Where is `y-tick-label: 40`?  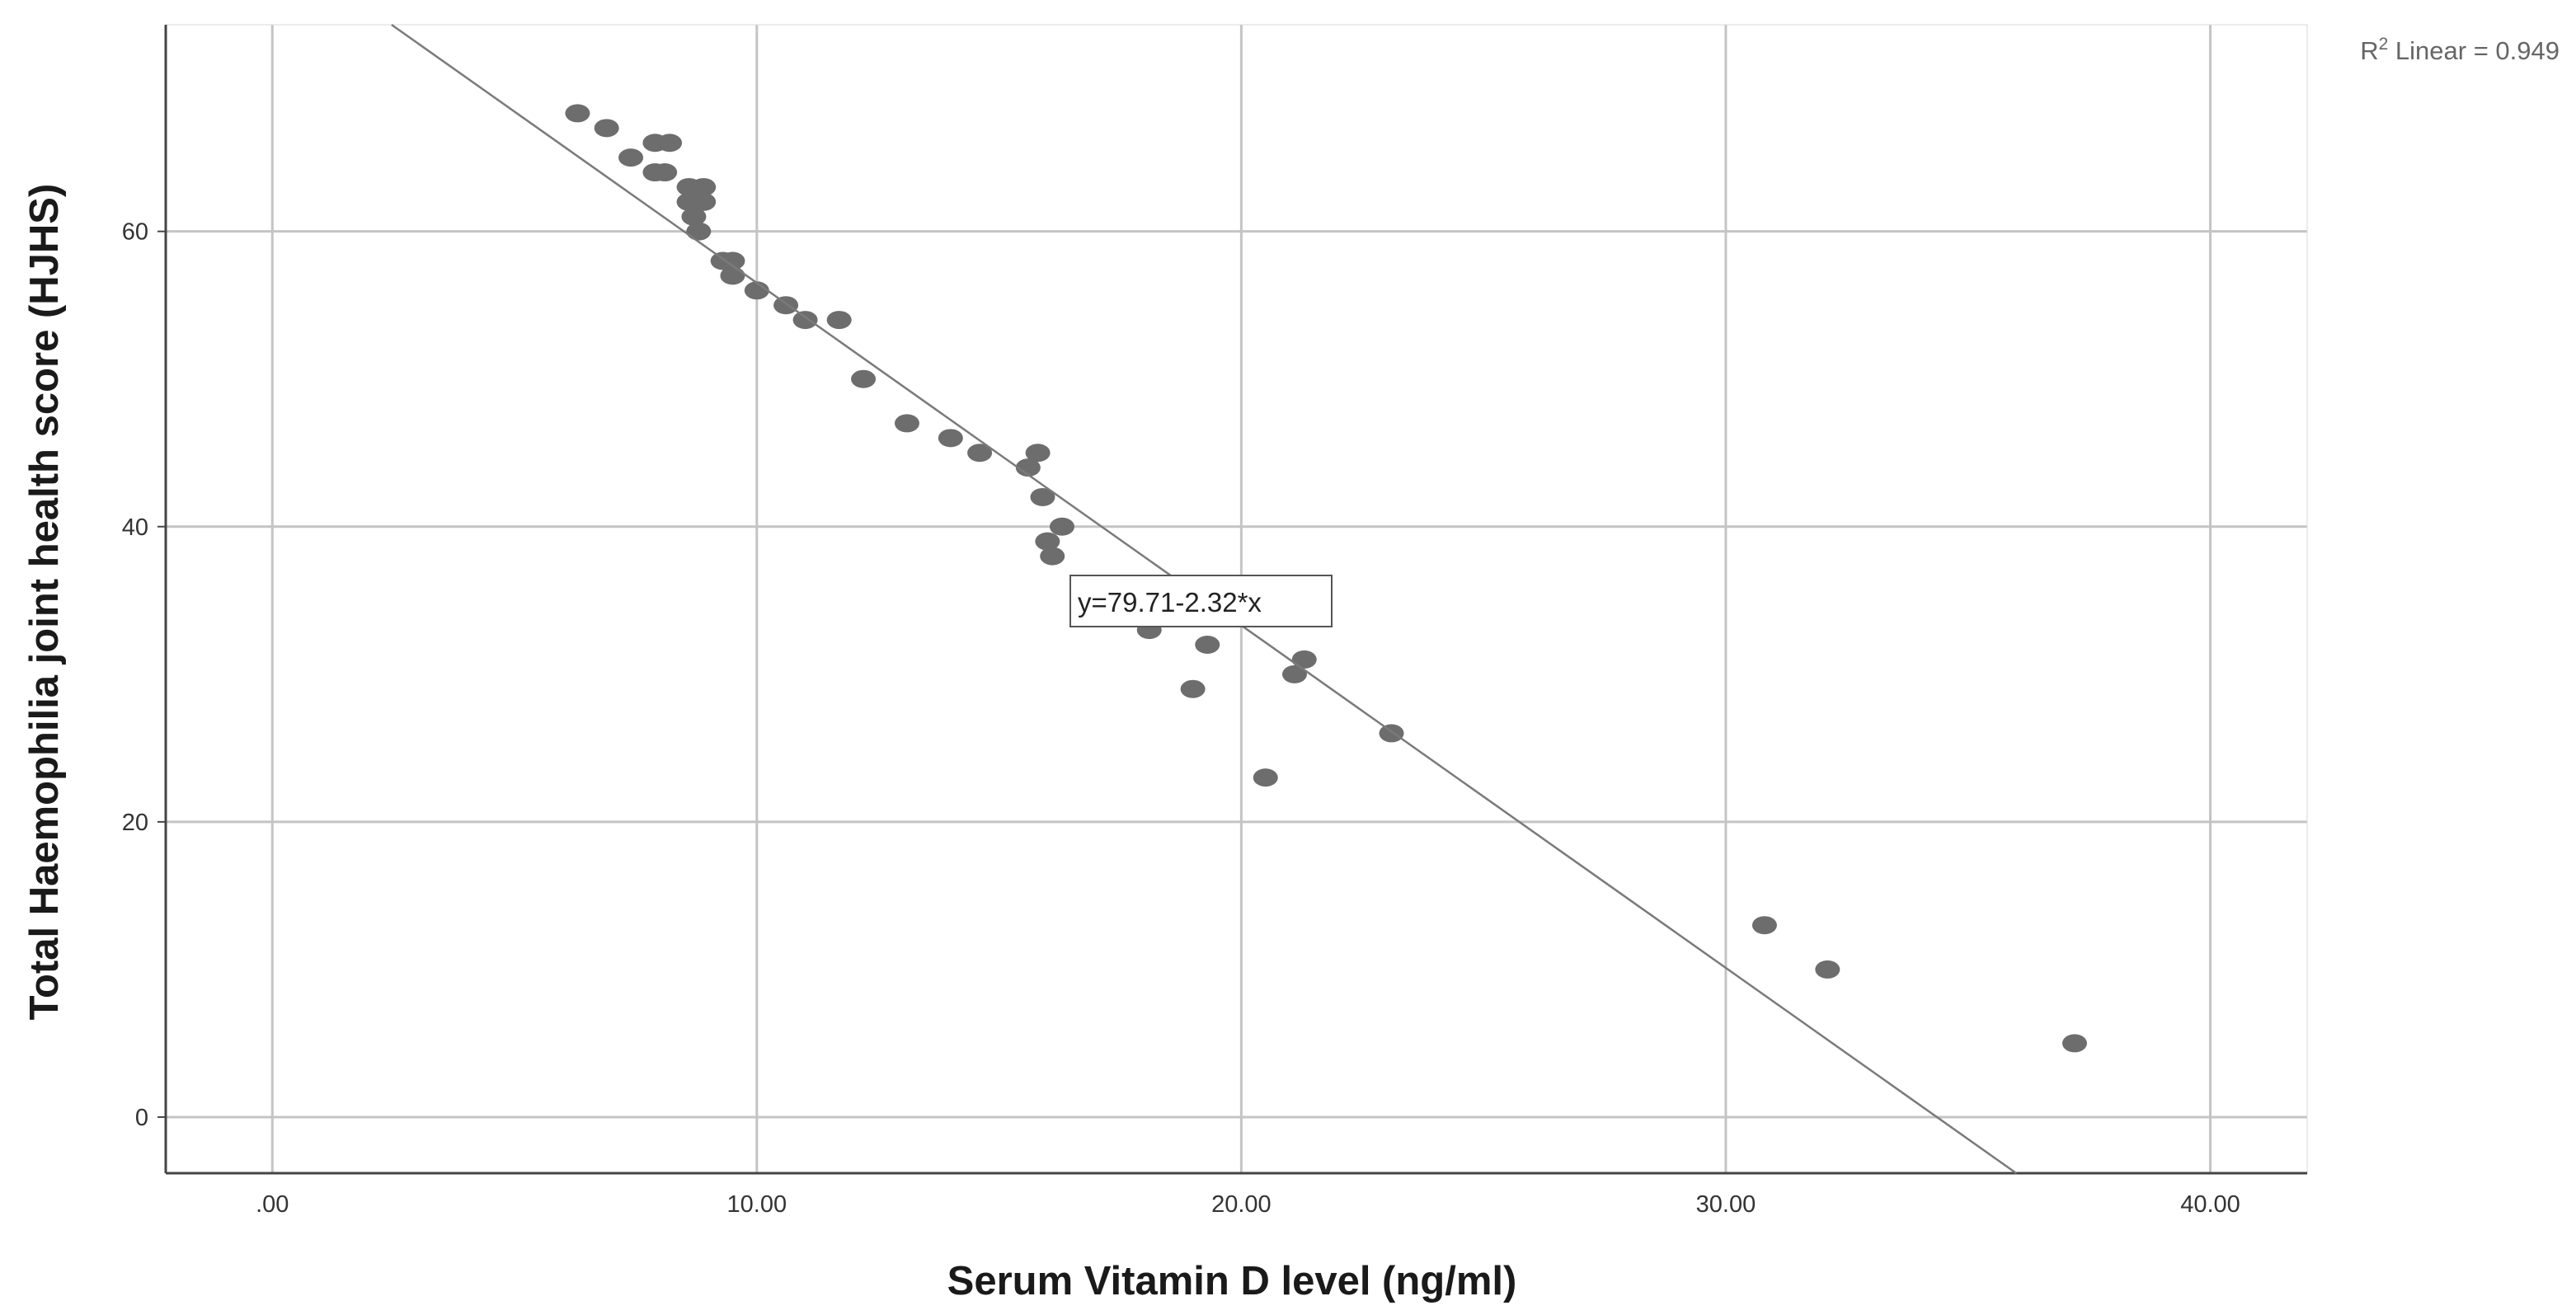 y-tick-label: 40 is located at coordinates (135, 527).